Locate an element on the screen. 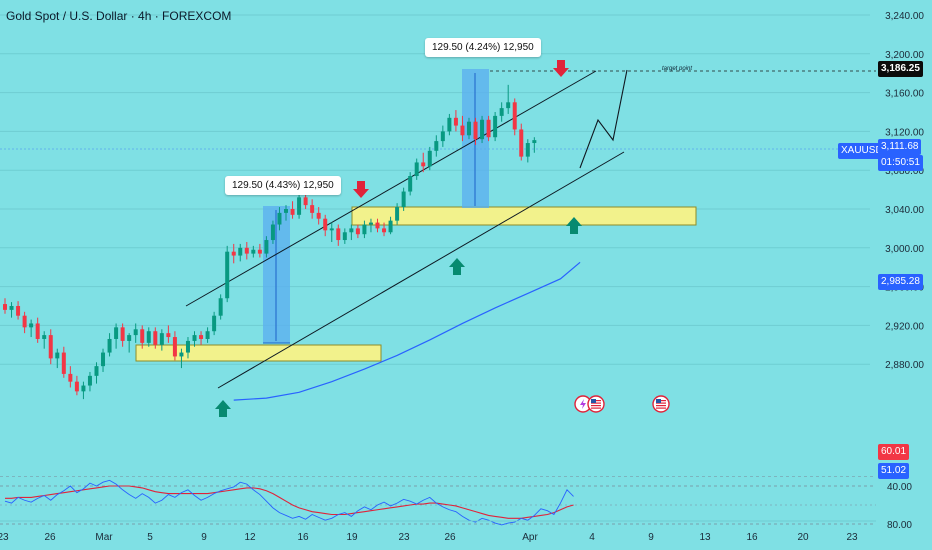 This screenshot has width=932, height=550. price-tick-label: 3,080.00 is located at coordinates (904, 171).